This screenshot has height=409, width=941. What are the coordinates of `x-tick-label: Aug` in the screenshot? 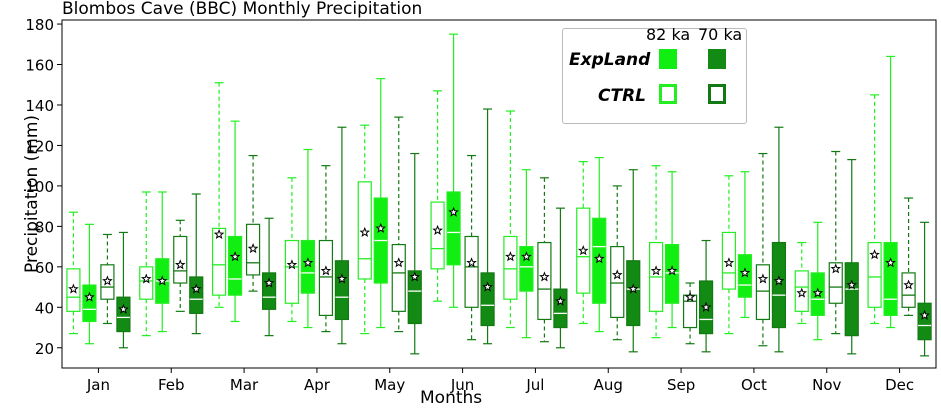 It's located at (608, 385).